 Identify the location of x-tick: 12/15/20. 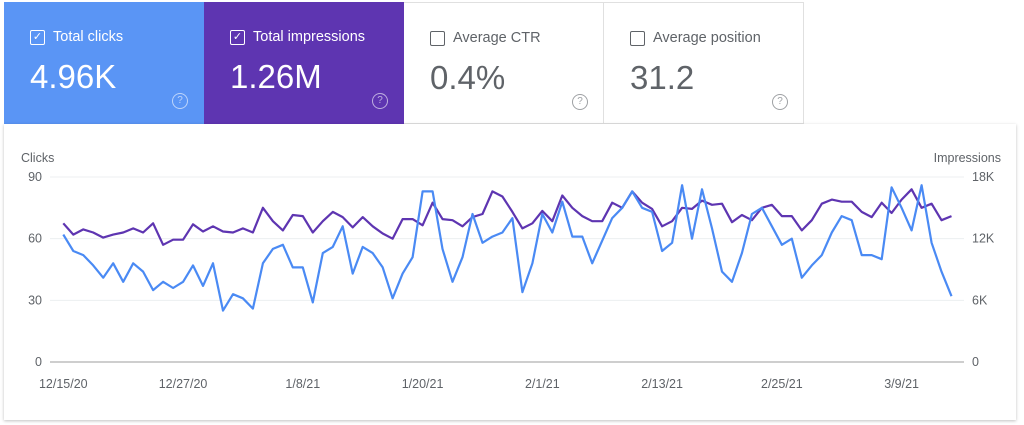
(63, 384).